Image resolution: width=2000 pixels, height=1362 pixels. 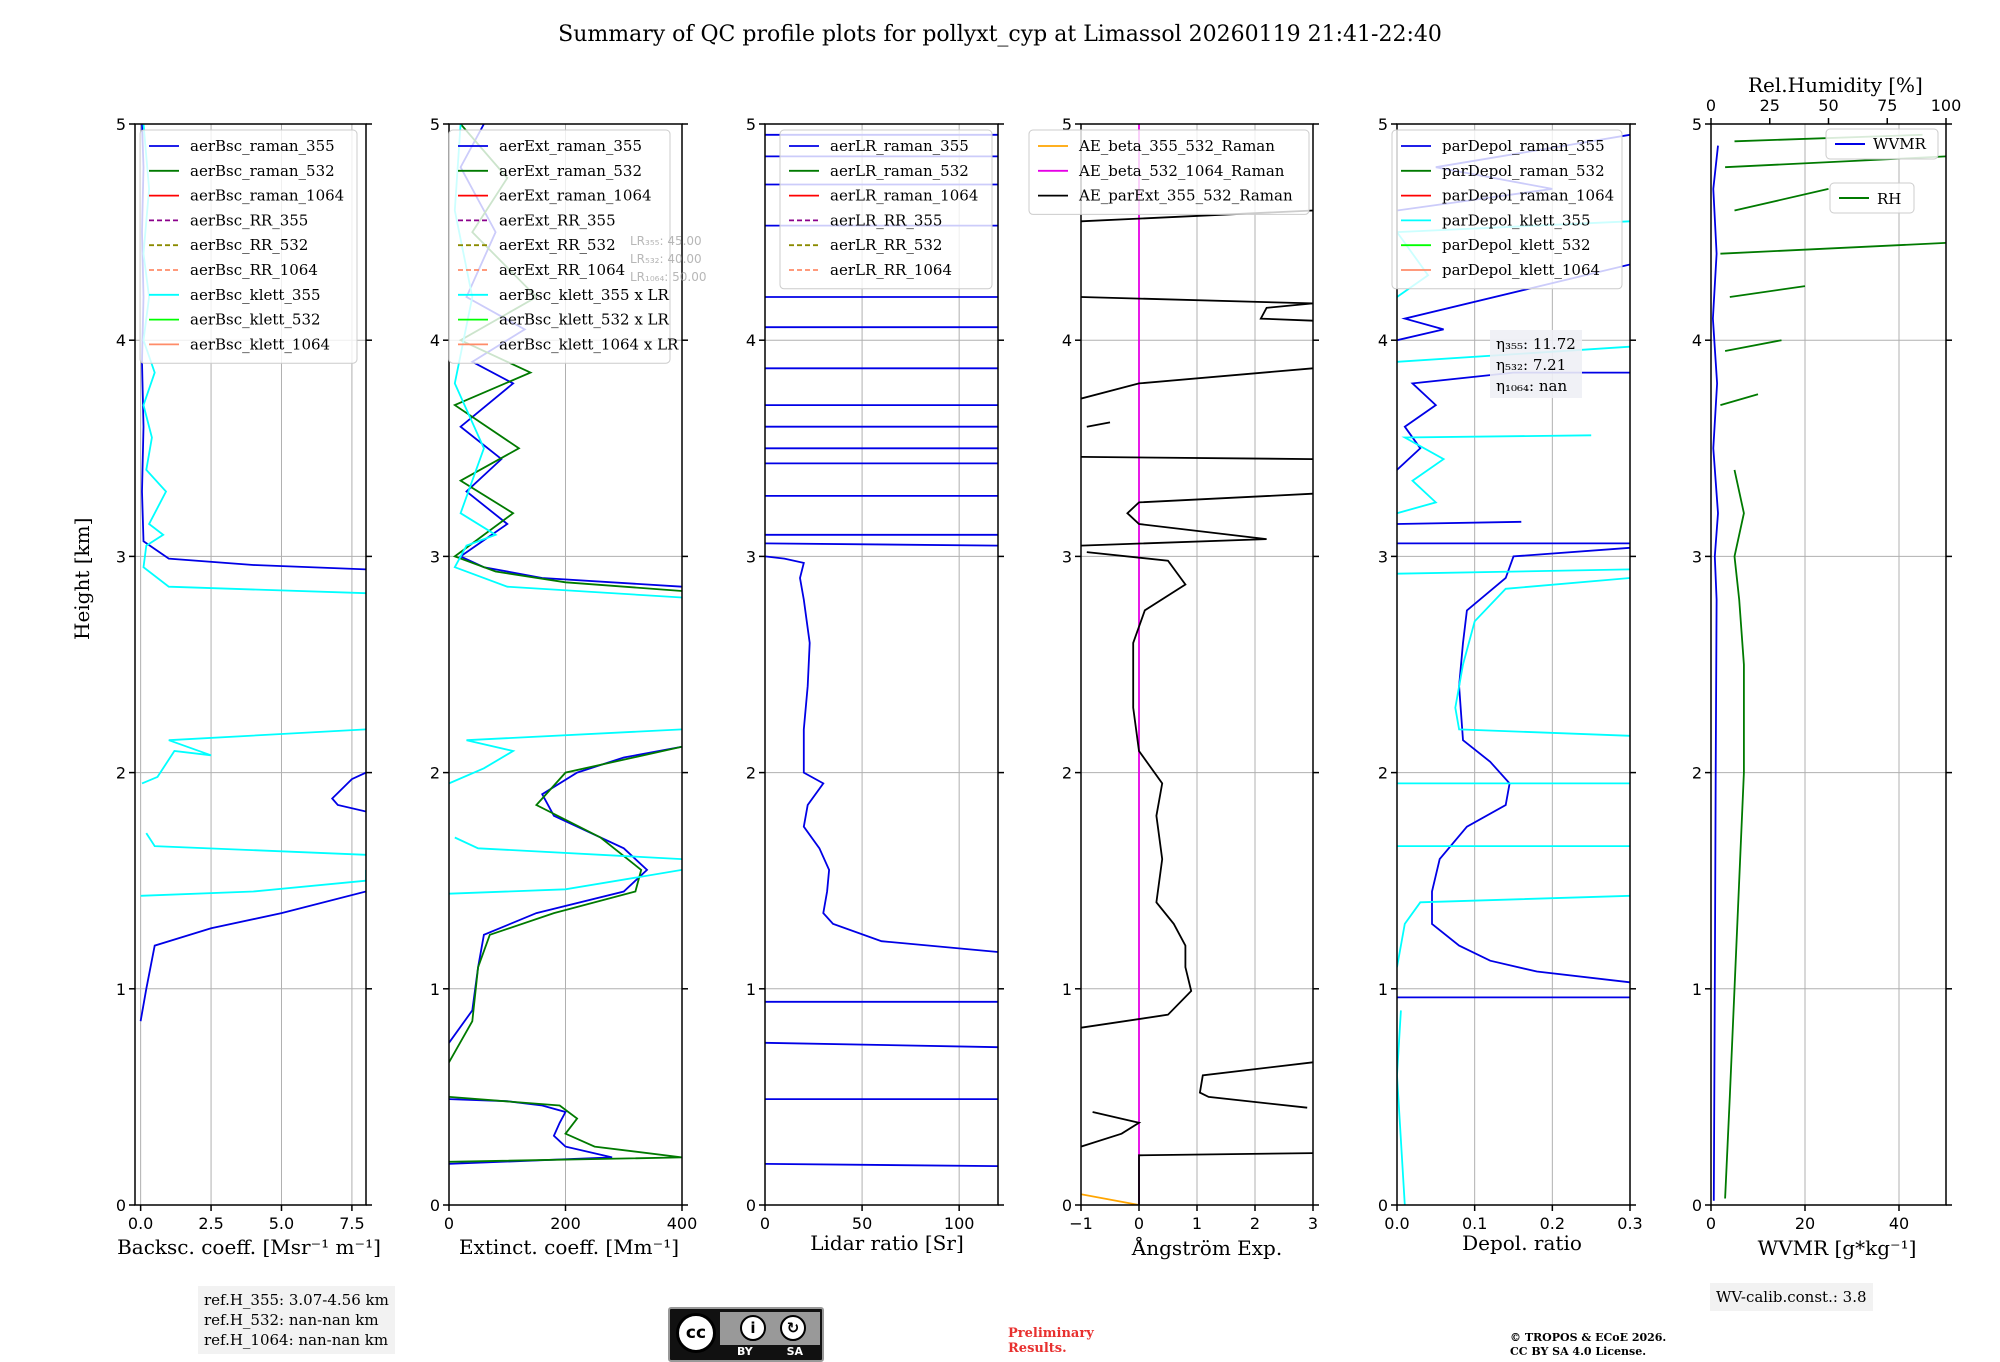 I want to click on legend-entry: AE_beta_532_1064_Raman, so click(x=1181, y=171).